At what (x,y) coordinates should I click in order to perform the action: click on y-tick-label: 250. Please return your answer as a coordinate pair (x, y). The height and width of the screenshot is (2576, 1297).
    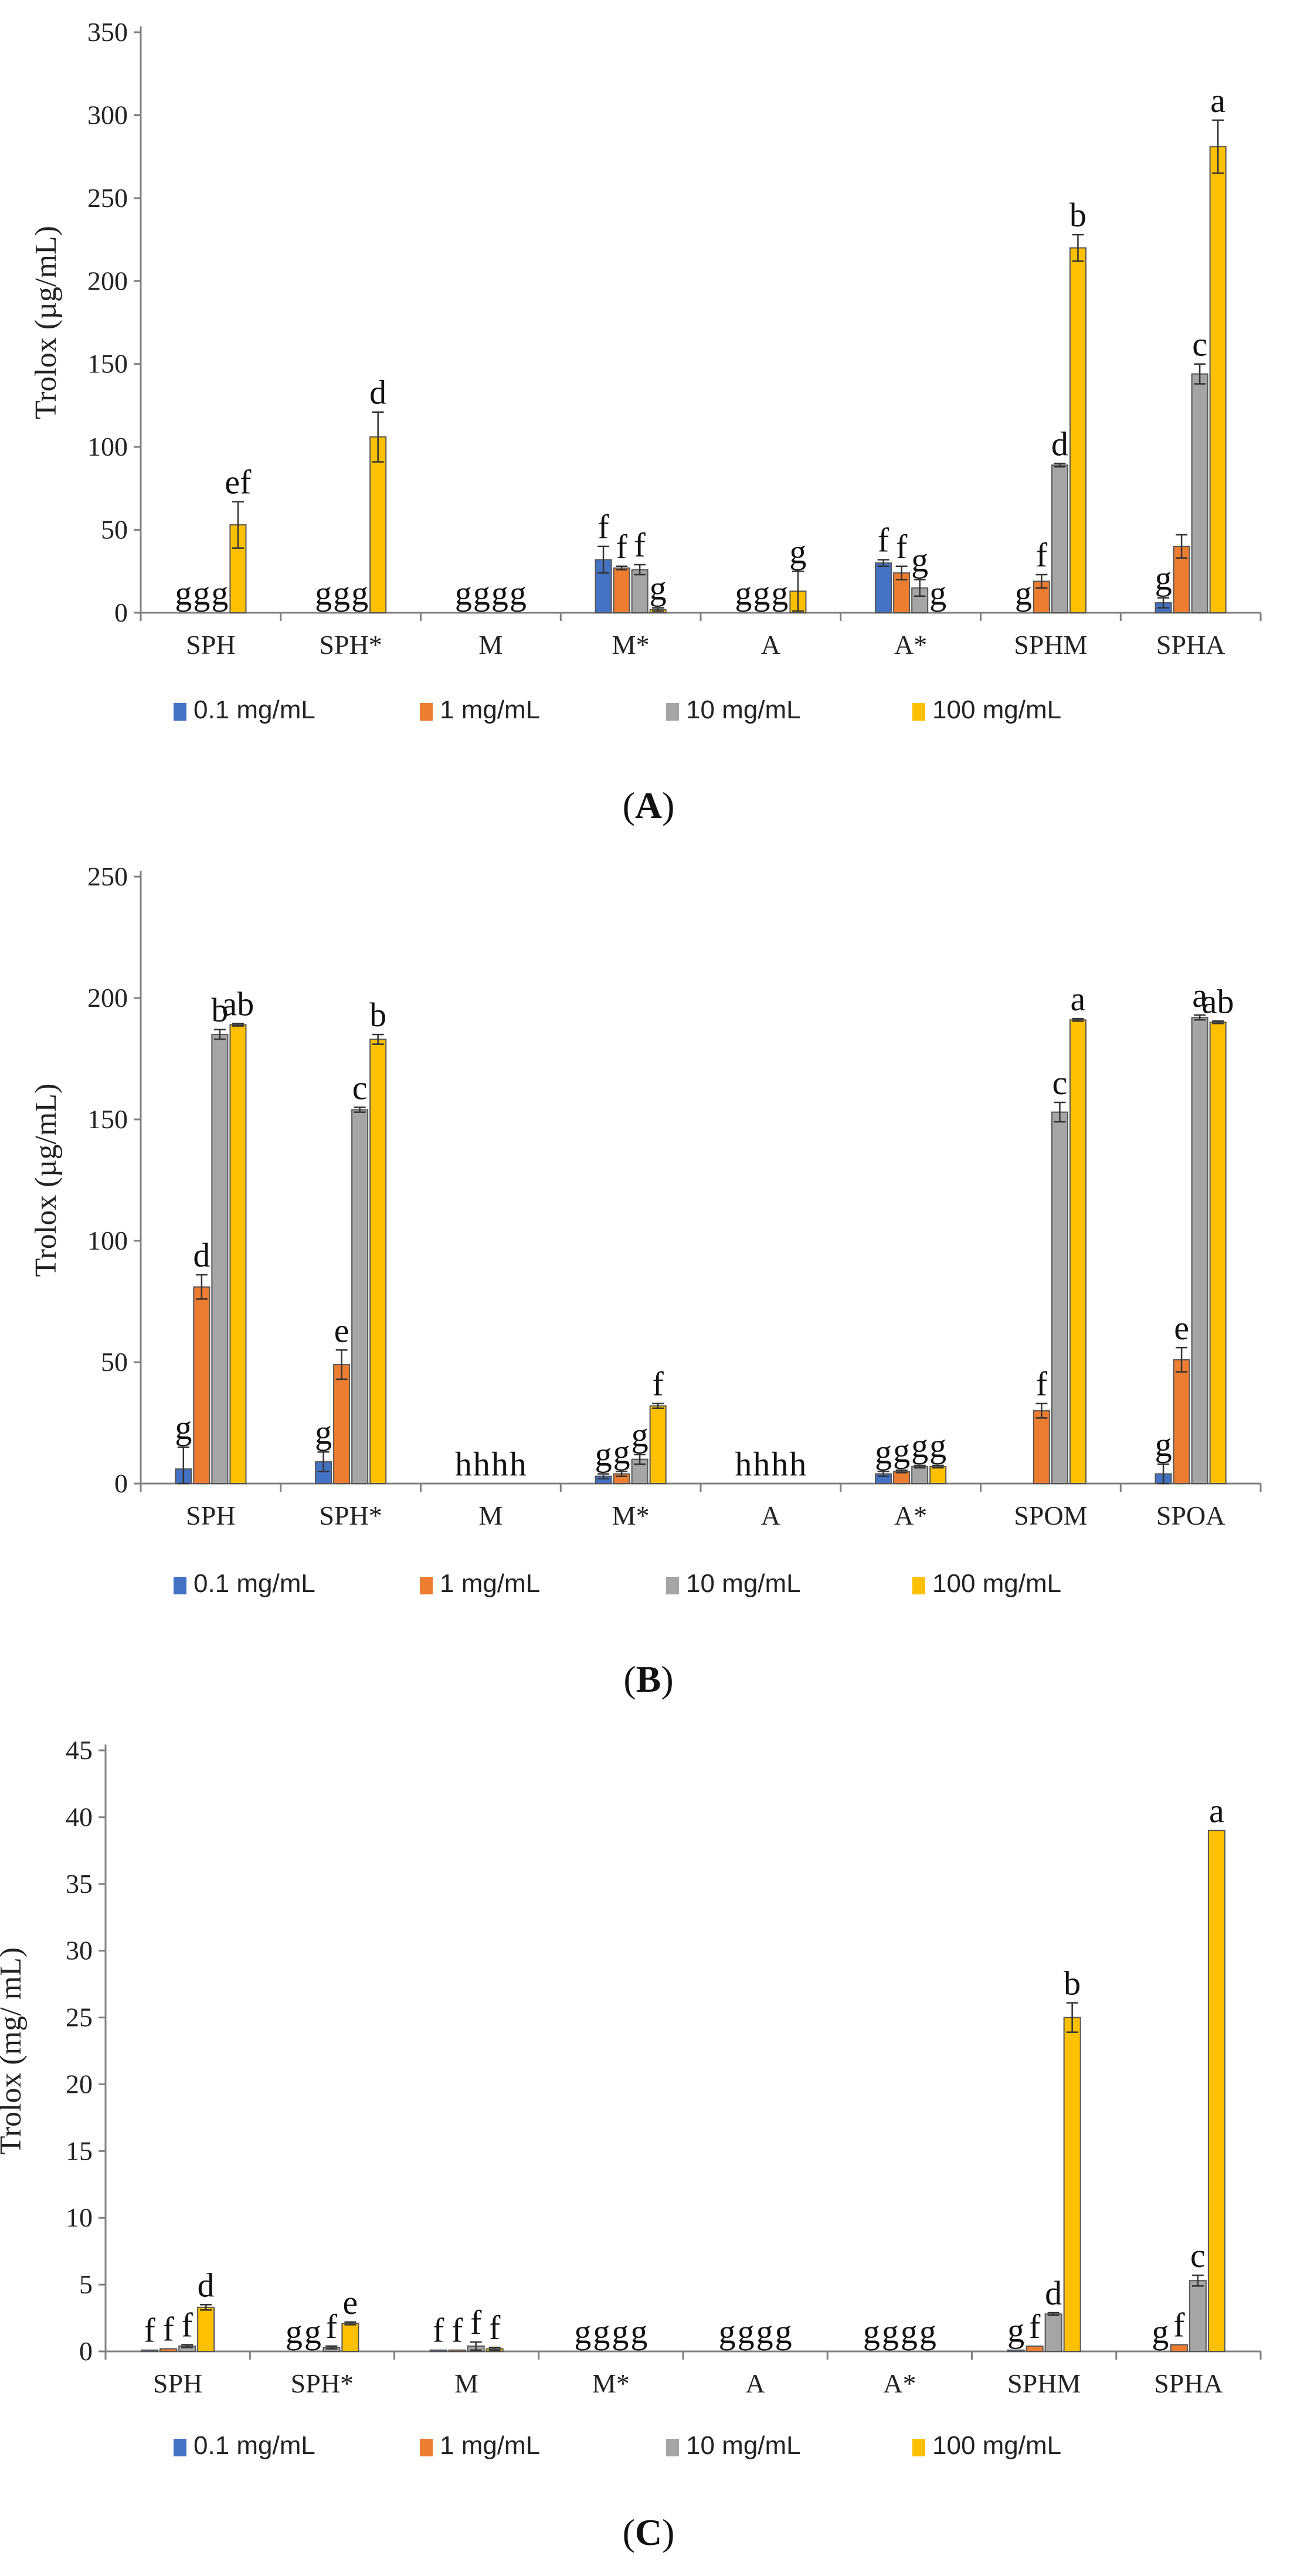
    Looking at the image, I should click on (108, 876).